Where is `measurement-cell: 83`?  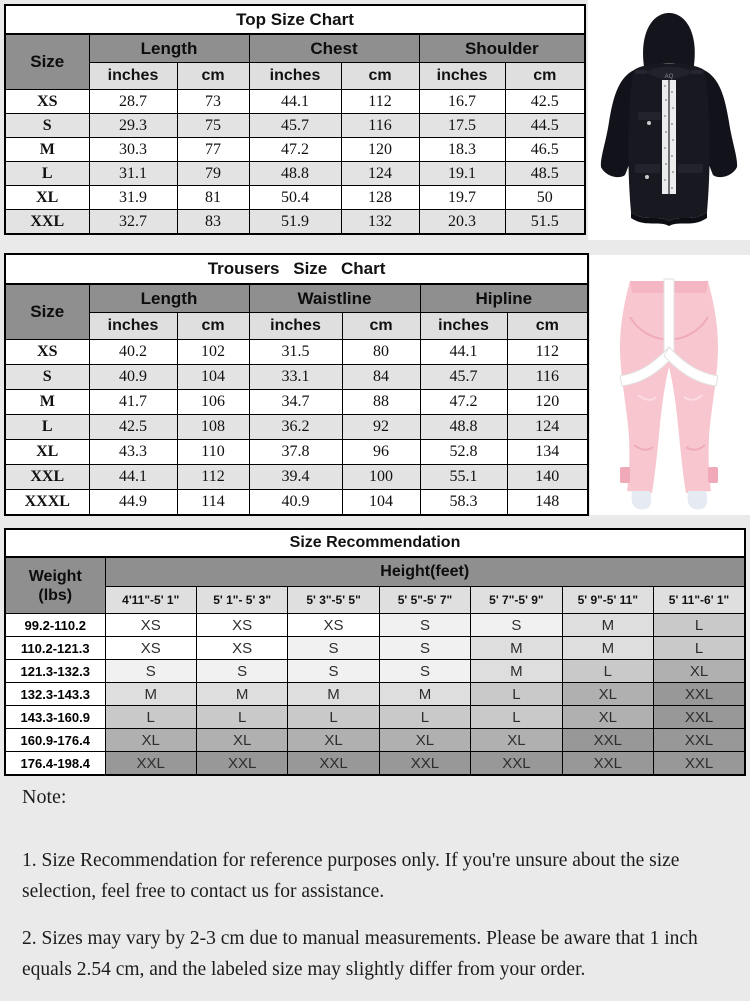 measurement-cell: 83 is located at coordinates (213, 222).